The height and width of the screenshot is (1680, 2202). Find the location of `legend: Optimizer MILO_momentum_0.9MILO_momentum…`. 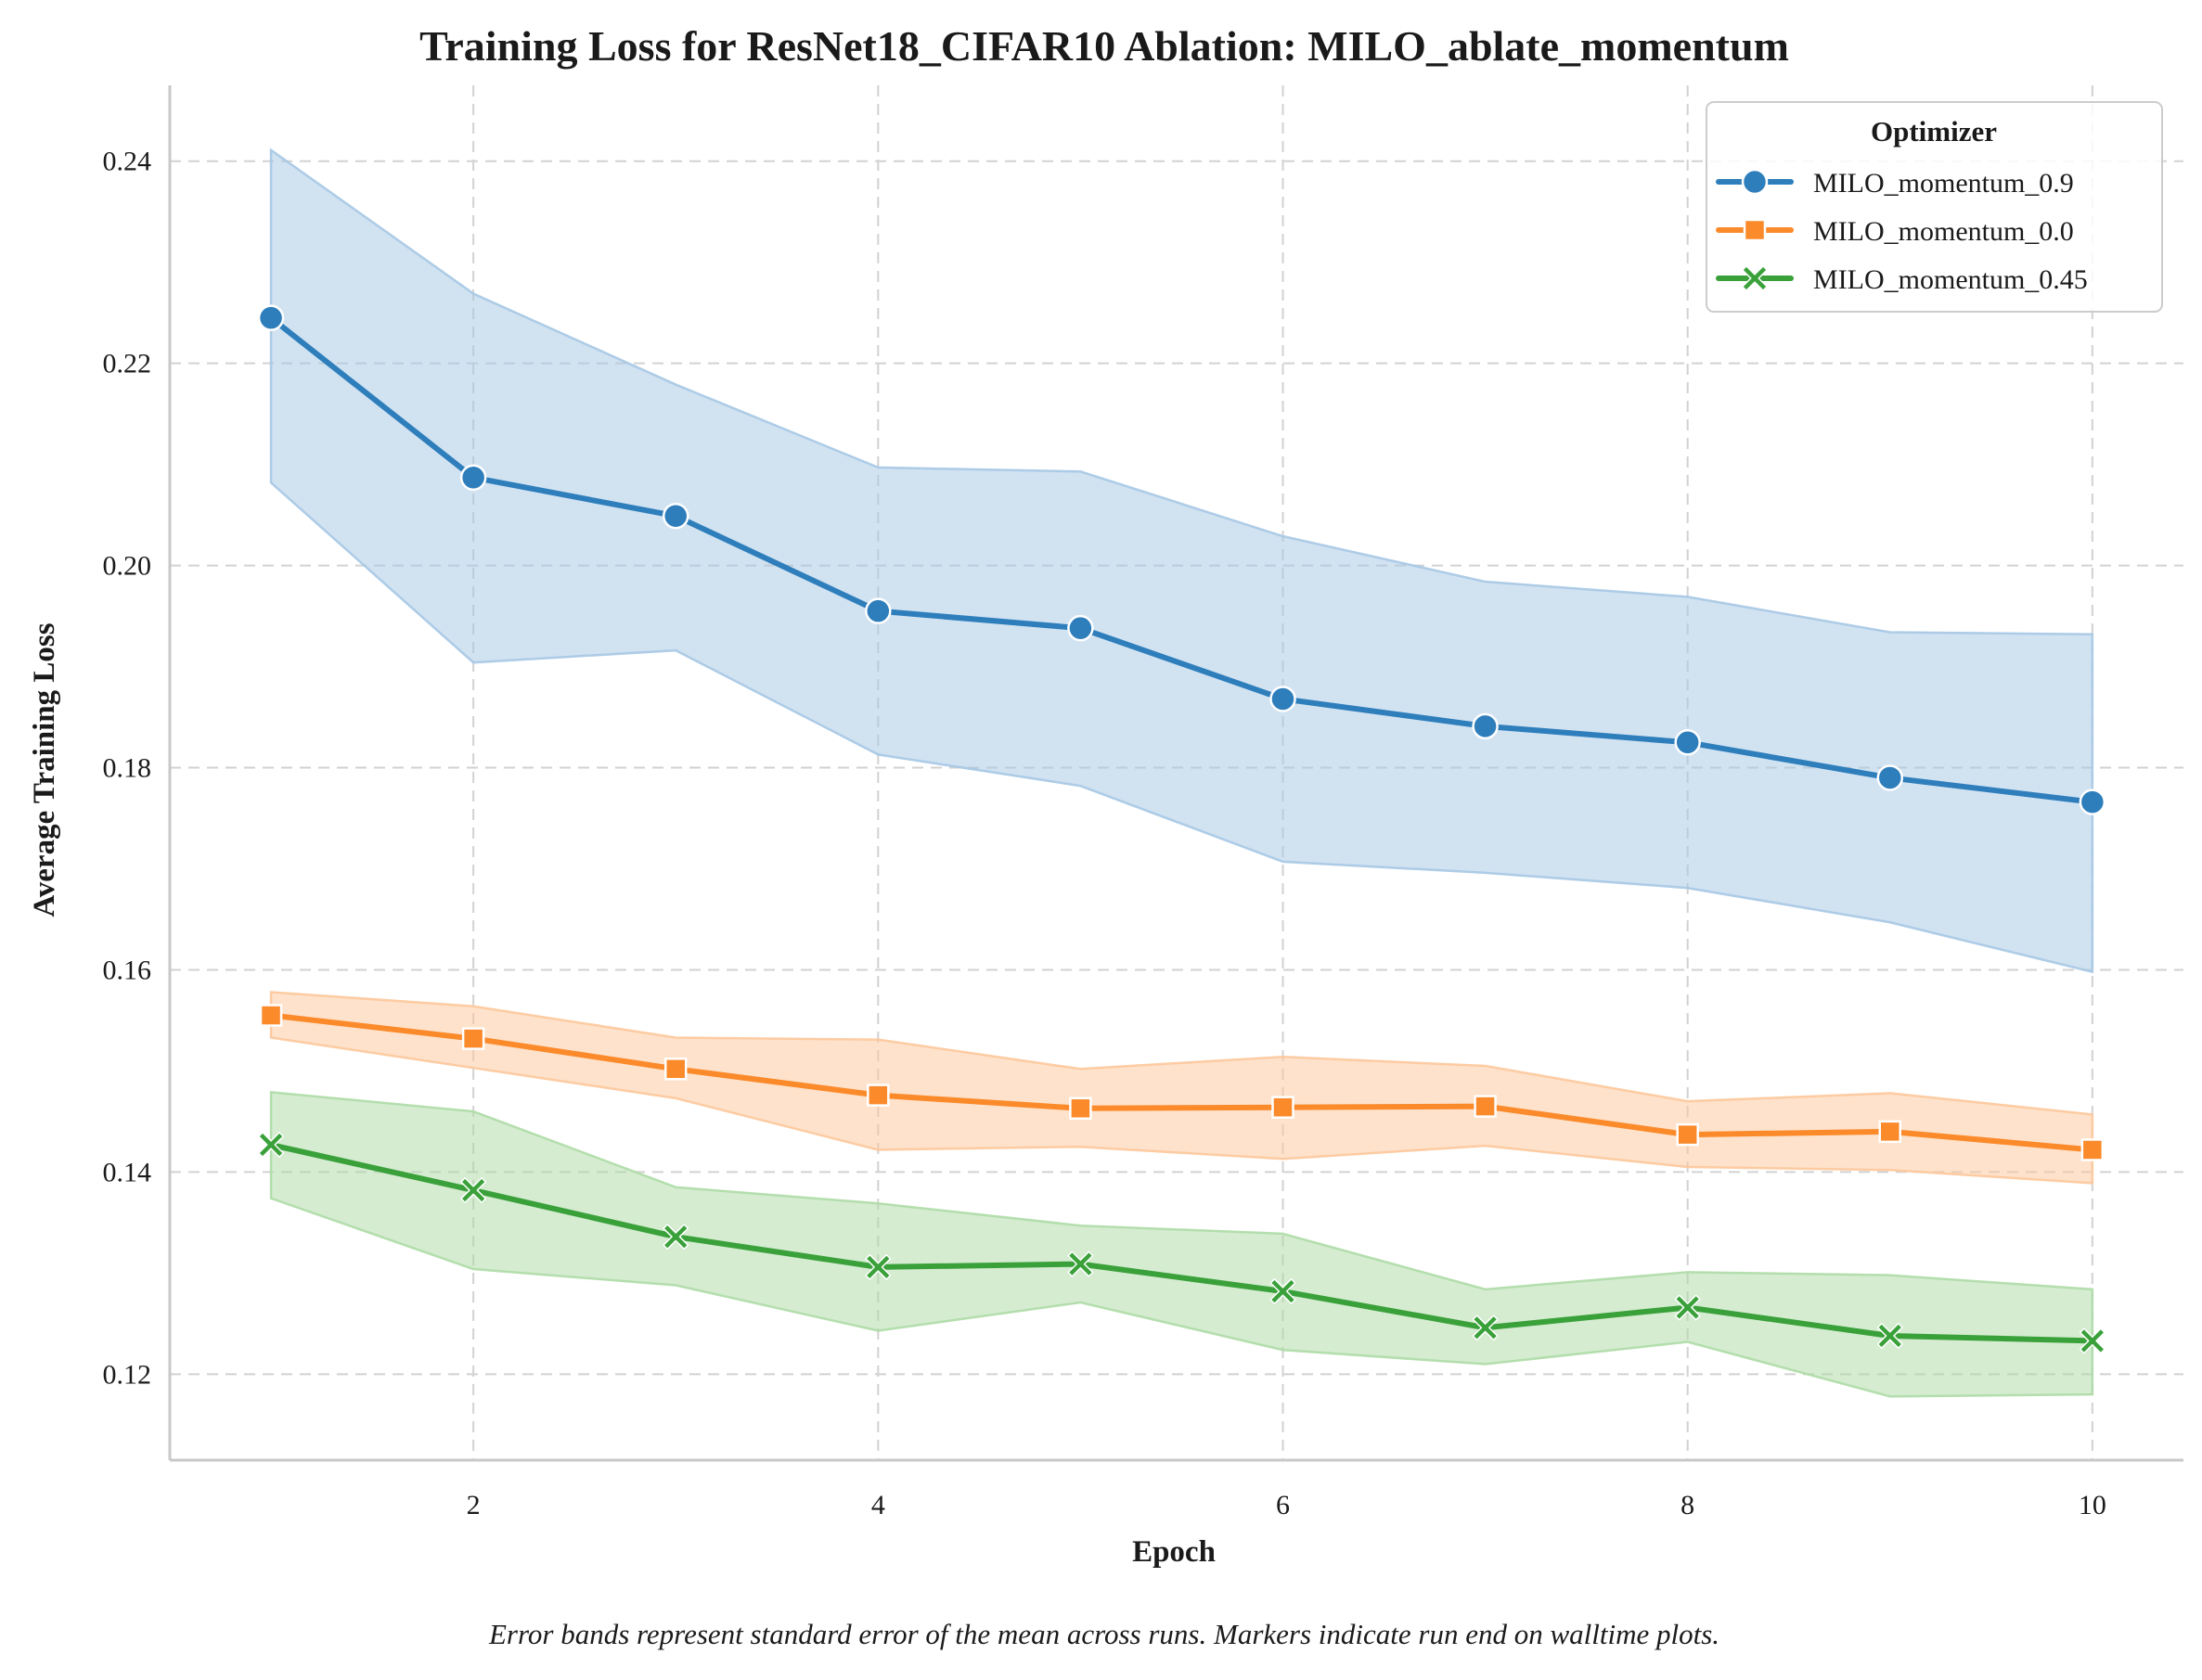

legend: Optimizer MILO_momentum_0.9MILO_momentum… is located at coordinates (1934, 207).